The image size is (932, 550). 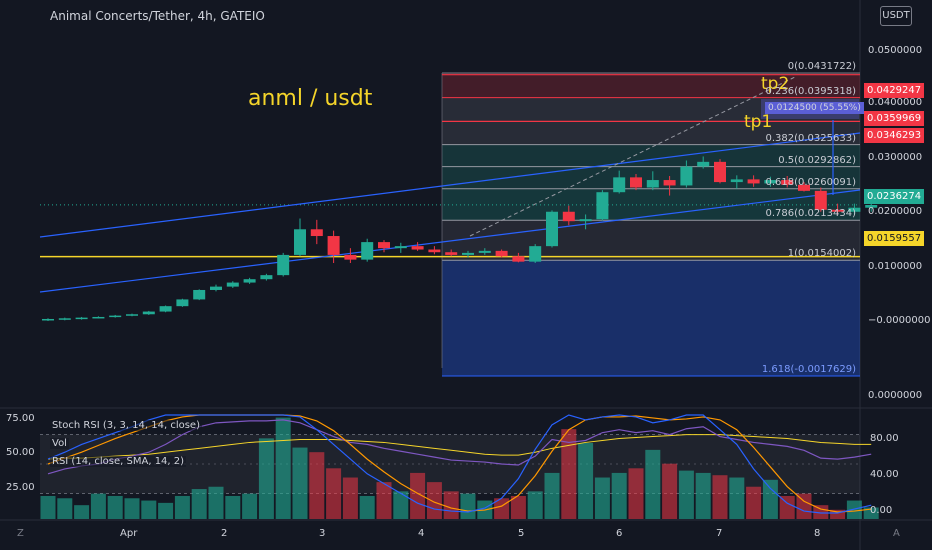 I want to click on price-axis-label: 0.0100000, so click(x=895, y=266).